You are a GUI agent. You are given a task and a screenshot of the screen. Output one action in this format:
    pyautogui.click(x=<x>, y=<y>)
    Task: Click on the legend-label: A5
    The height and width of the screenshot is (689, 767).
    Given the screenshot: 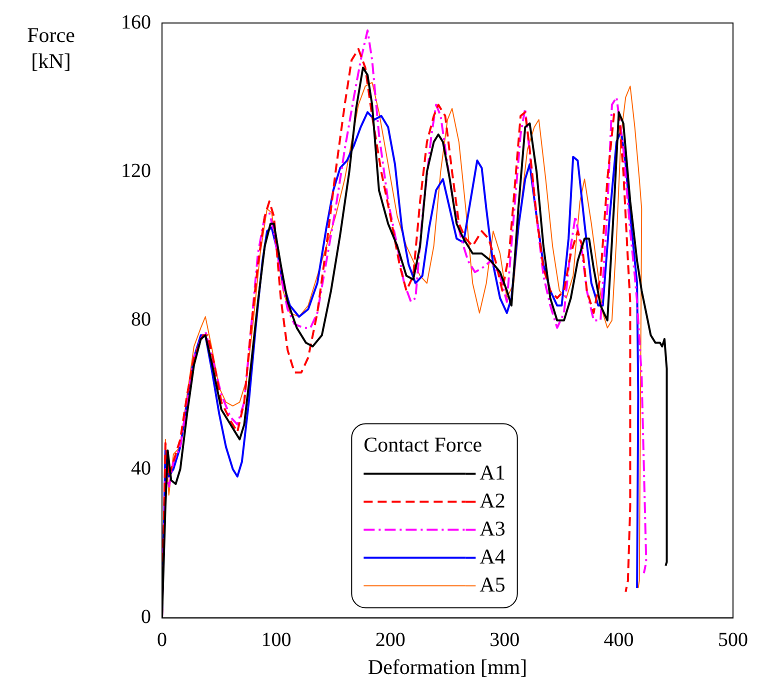 What is the action you would take?
    pyautogui.click(x=493, y=584)
    